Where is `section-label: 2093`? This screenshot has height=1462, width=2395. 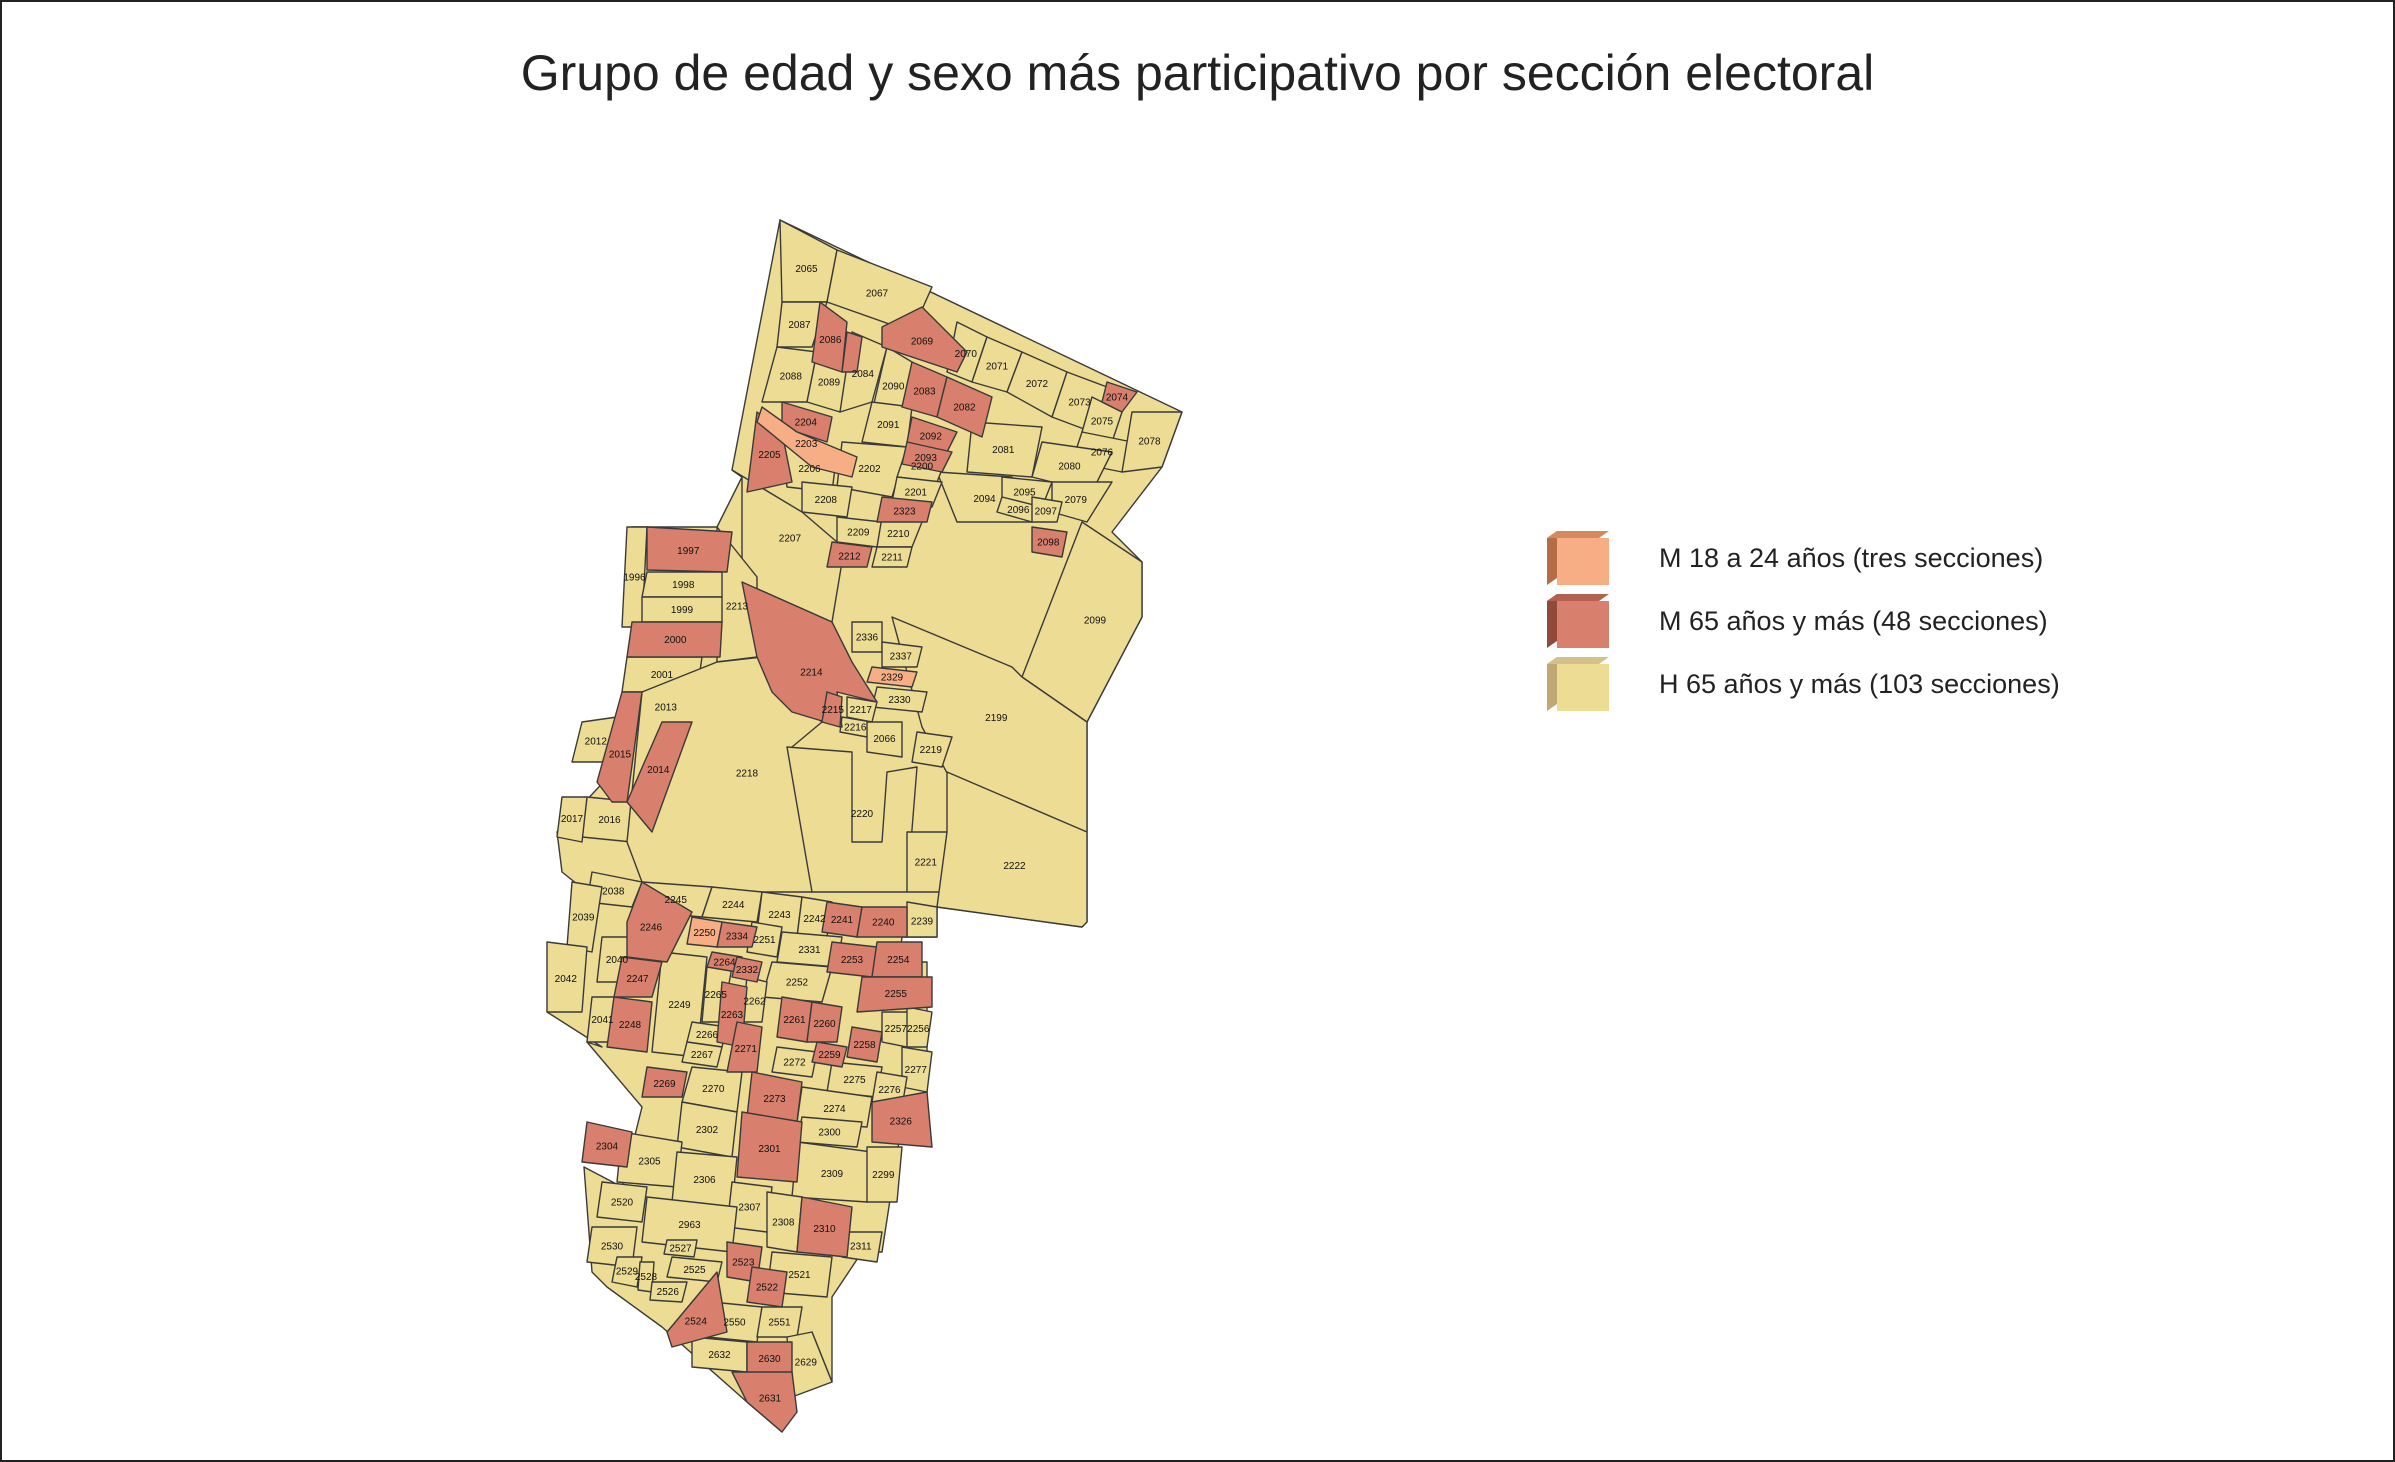 section-label: 2093 is located at coordinates (926, 458).